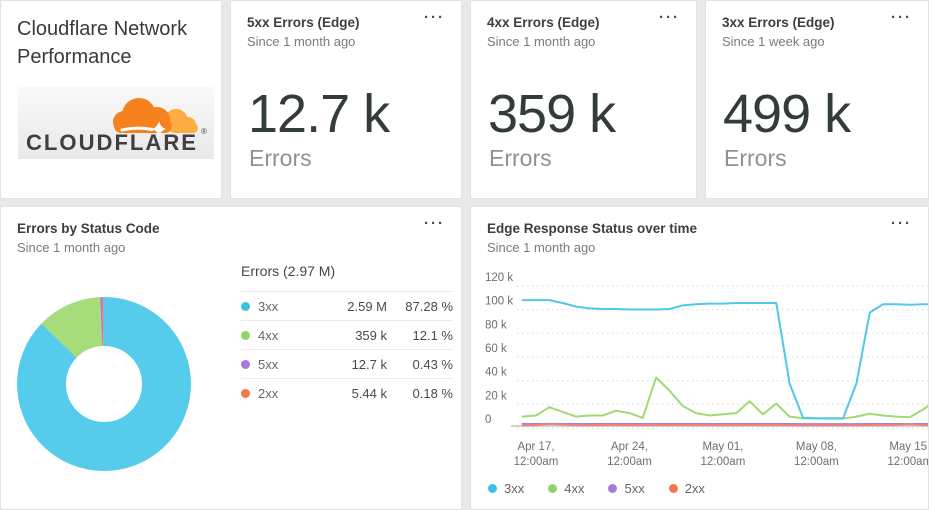 This screenshot has width=929, height=510. I want to click on table-row-5xx: 5xx 12.7 k 0.43 %, so click(347, 363).